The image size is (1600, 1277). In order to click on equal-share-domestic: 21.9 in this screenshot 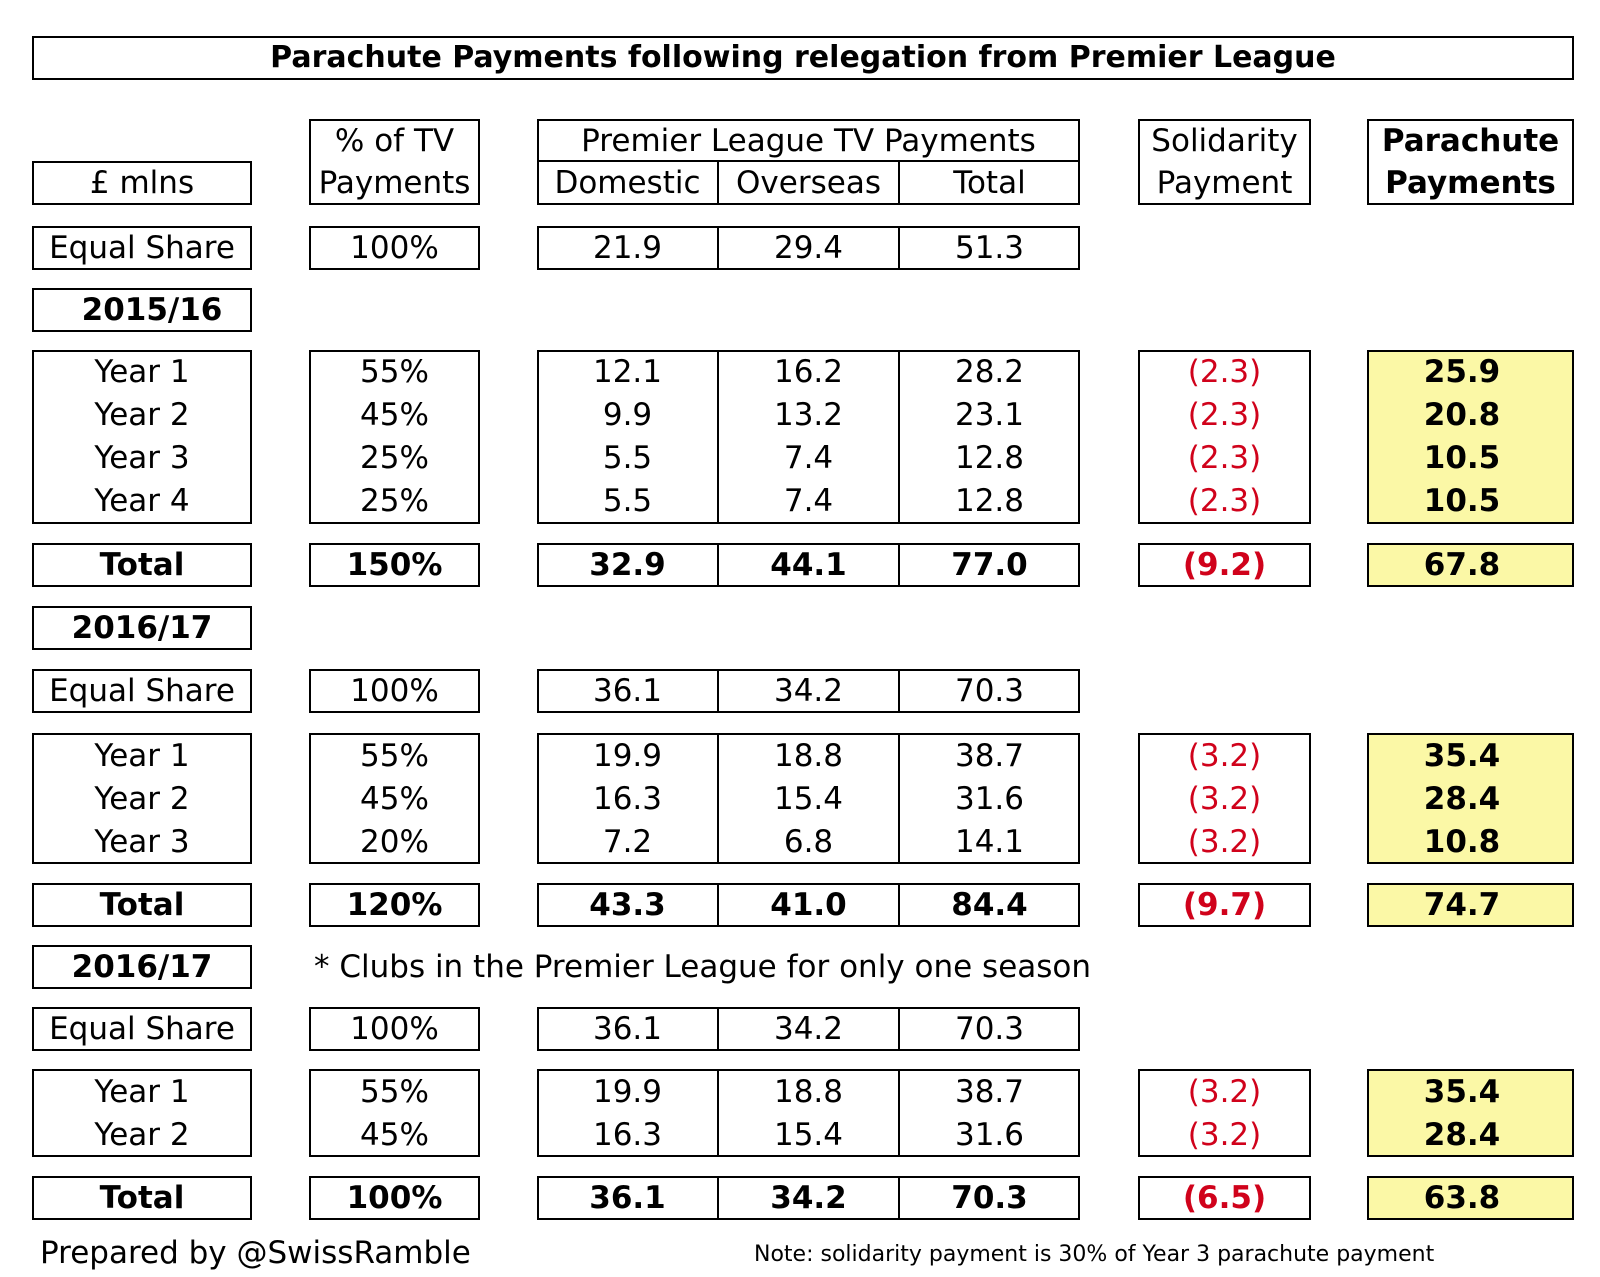, I will do `click(627, 248)`.